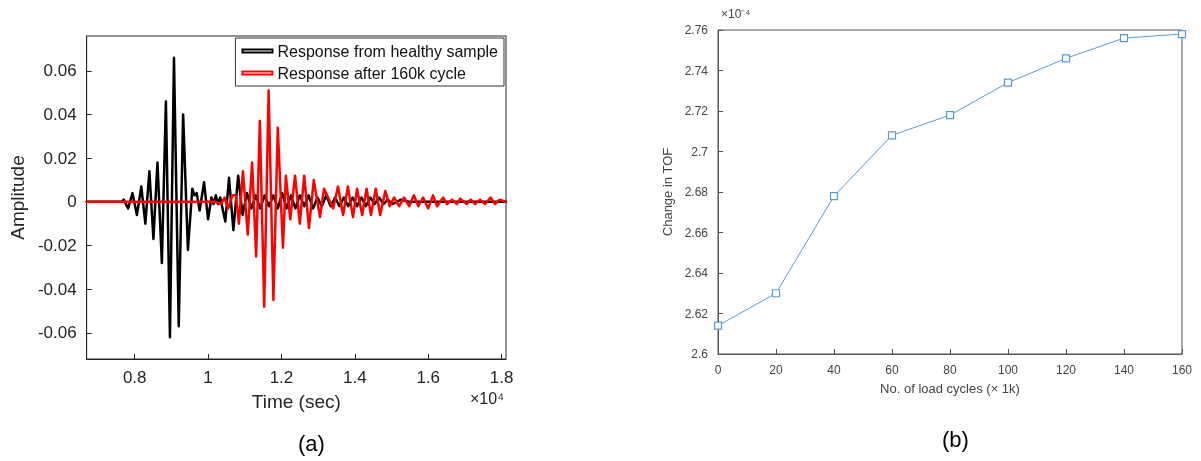 The width and height of the screenshot is (1201, 461). What do you see at coordinates (60, 158) in the screenshot?
I see `y-tick-label: 0.02` at bounding box center [60, 158].